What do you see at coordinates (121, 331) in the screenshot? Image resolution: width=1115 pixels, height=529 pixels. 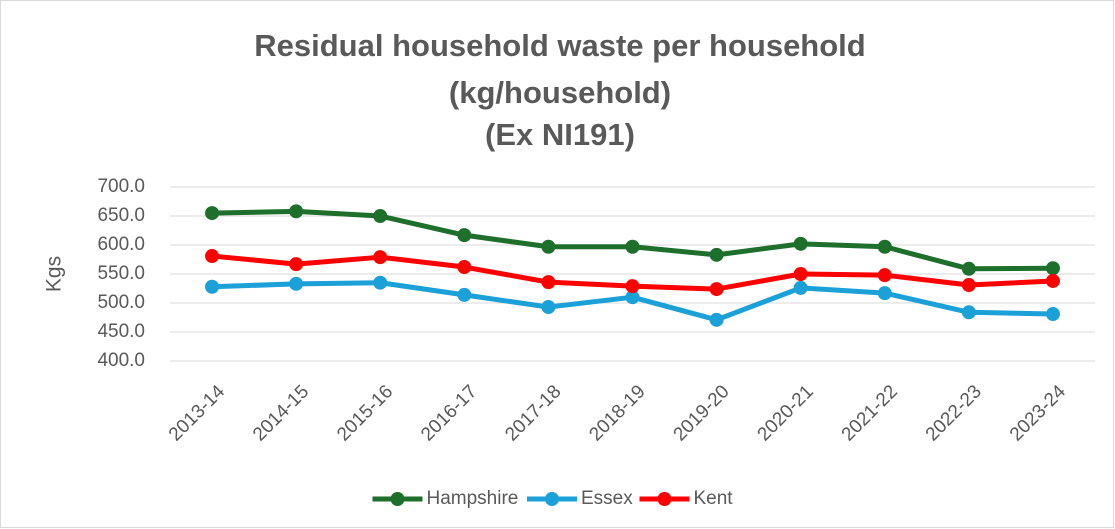 I see `y-tick-label: 450.0` at bounding box center [121, 331].